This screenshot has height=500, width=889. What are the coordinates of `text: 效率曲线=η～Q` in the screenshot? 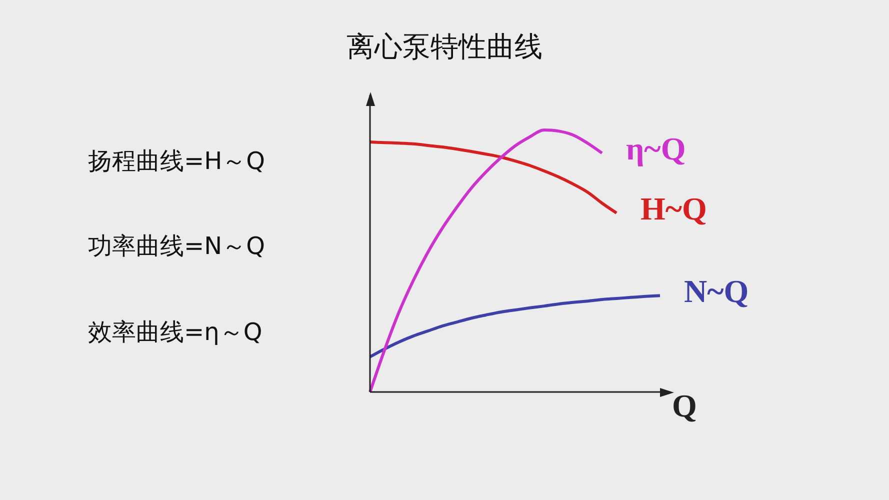 It's located at (175, 332).